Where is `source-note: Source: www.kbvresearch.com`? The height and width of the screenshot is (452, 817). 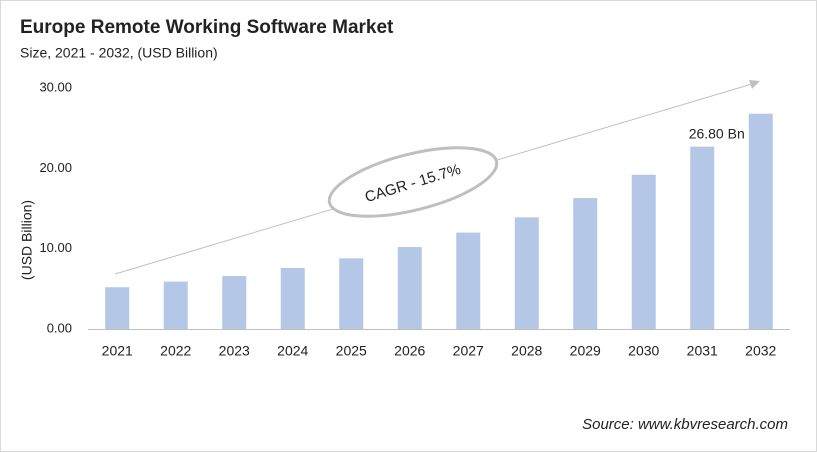 source-note: Source: www.kbvresearch.com is located at coordinates (685, 424).